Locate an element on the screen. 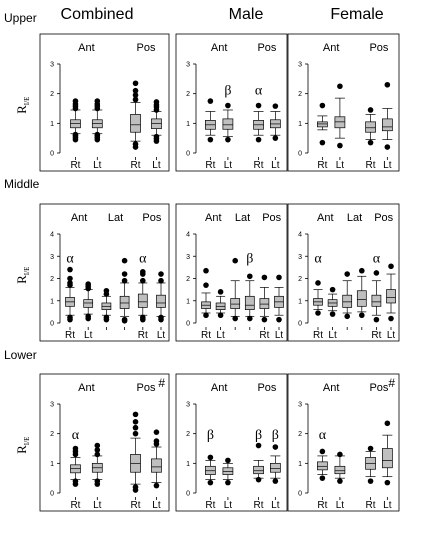  y-axis-labels: RI/E RI/E RI/E is located at coordinates (22, 275).